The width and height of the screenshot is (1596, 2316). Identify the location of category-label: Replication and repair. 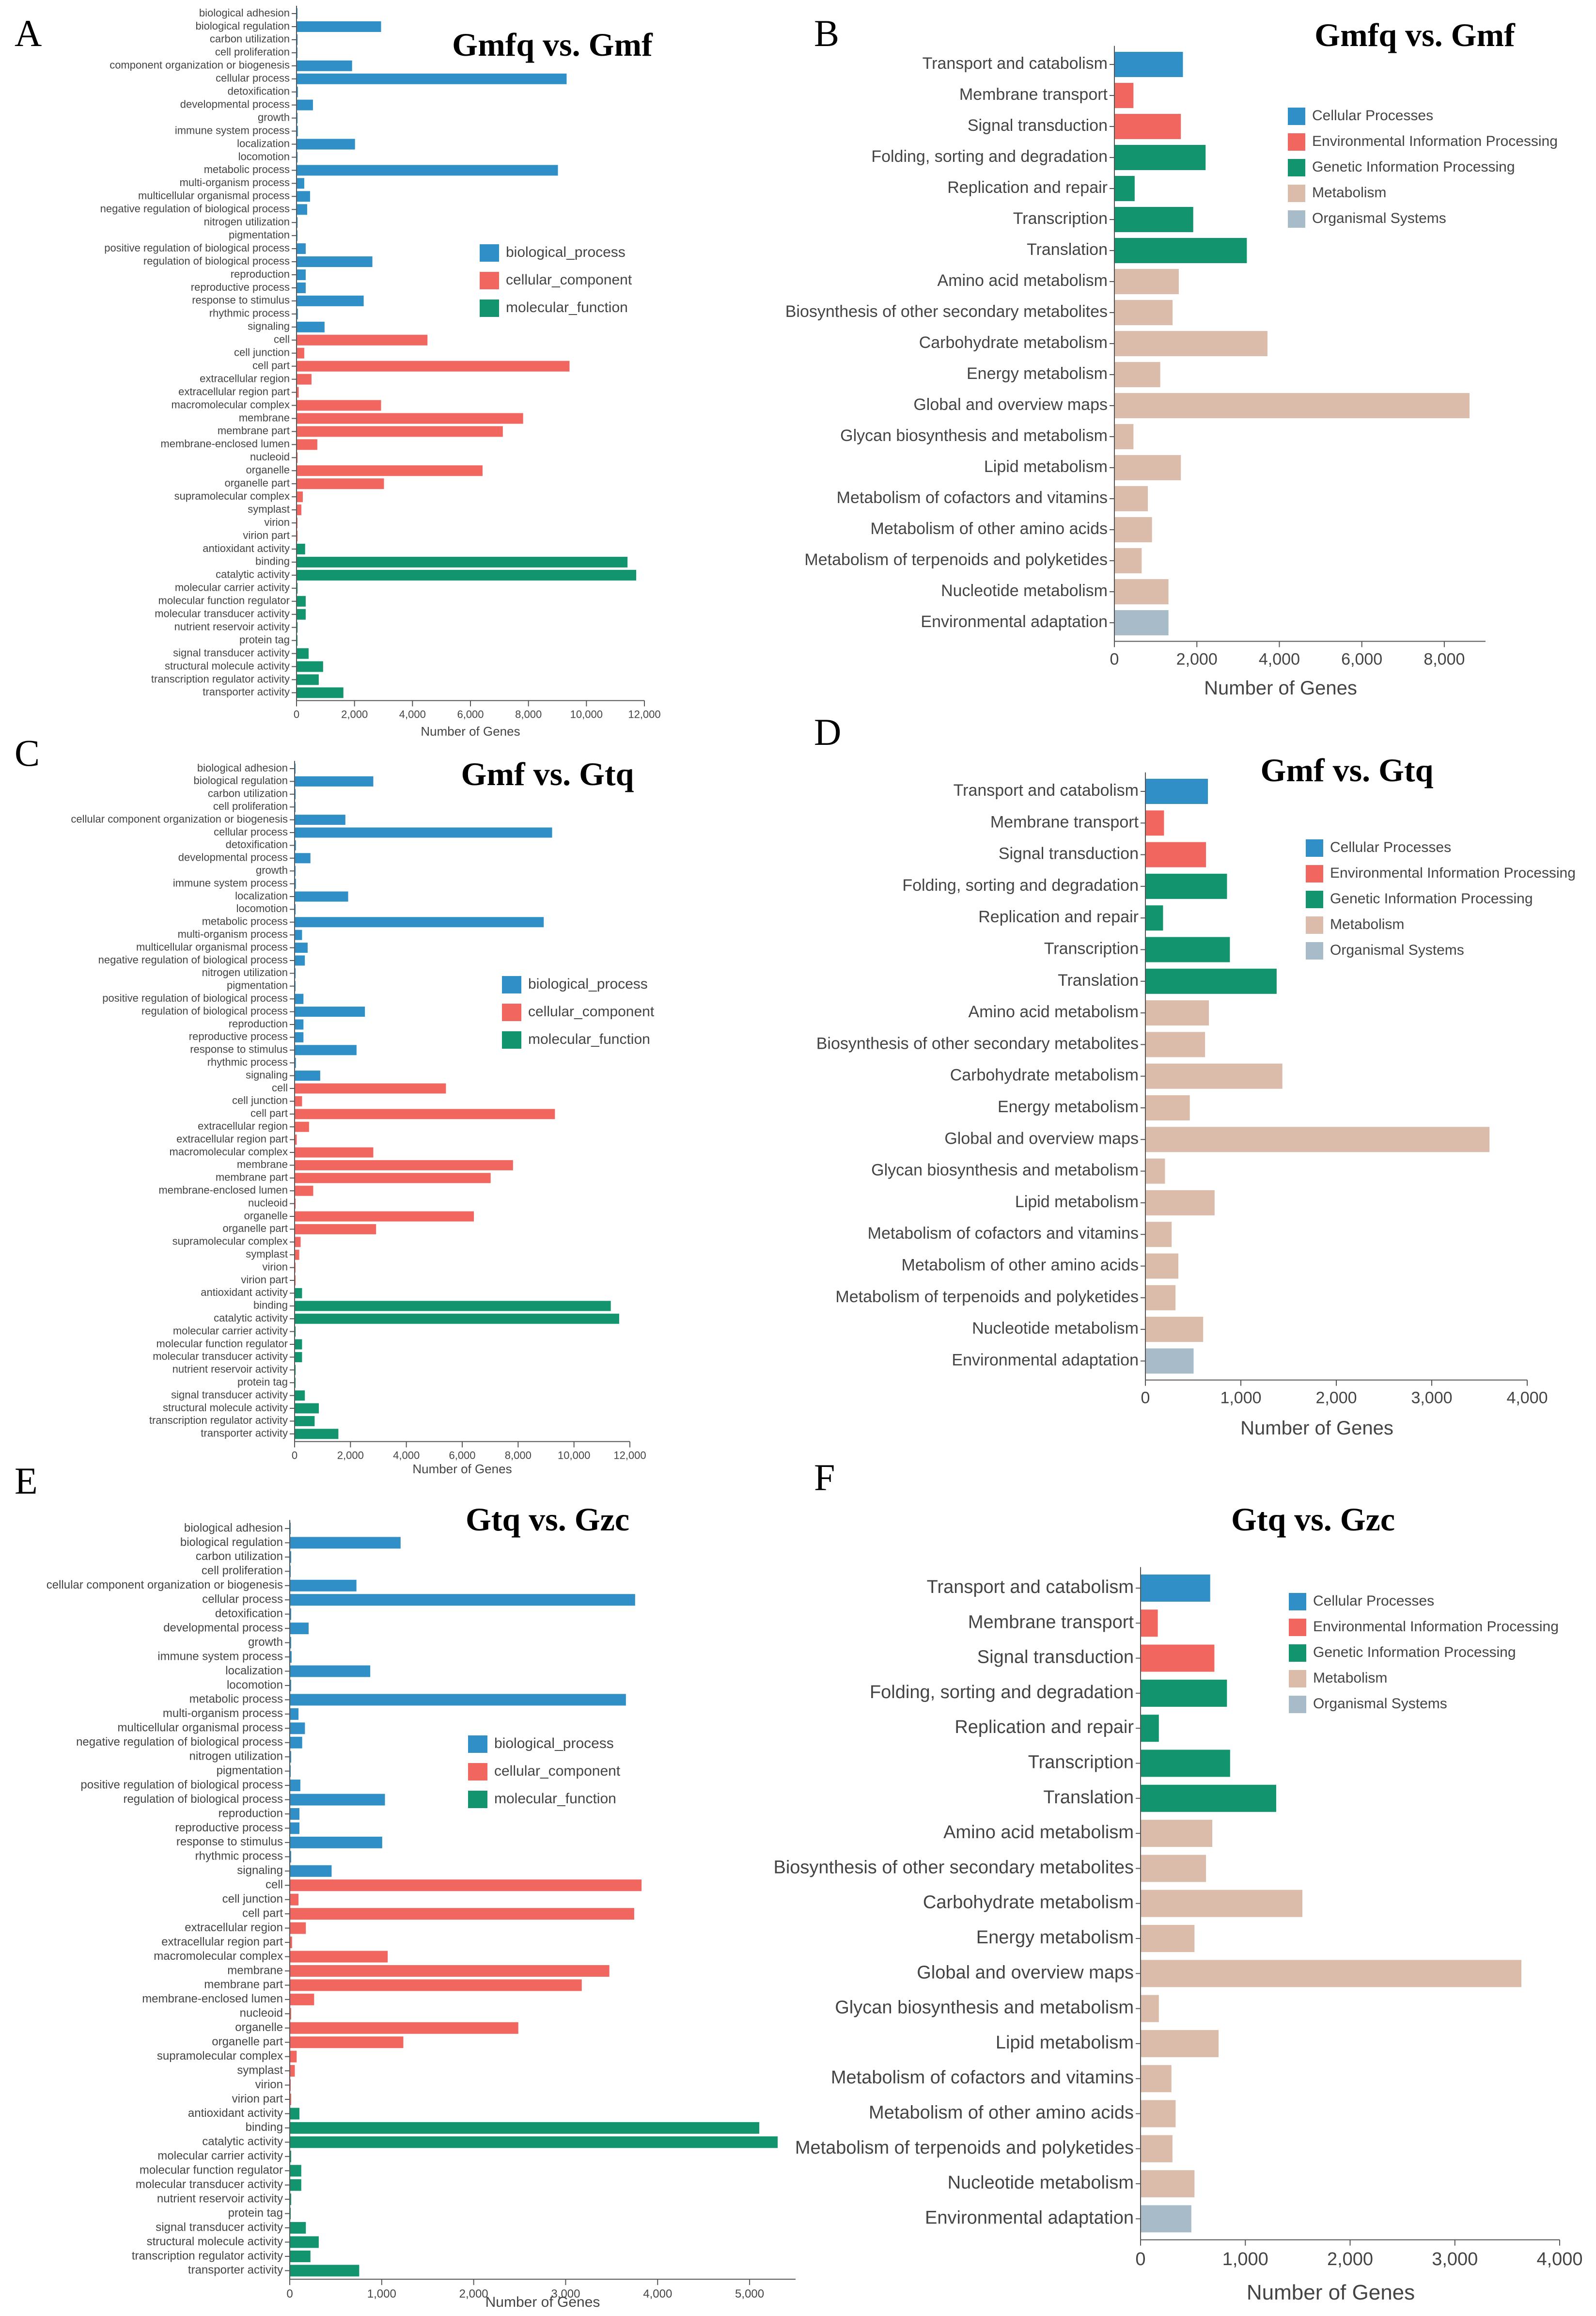
(1044, 1727).